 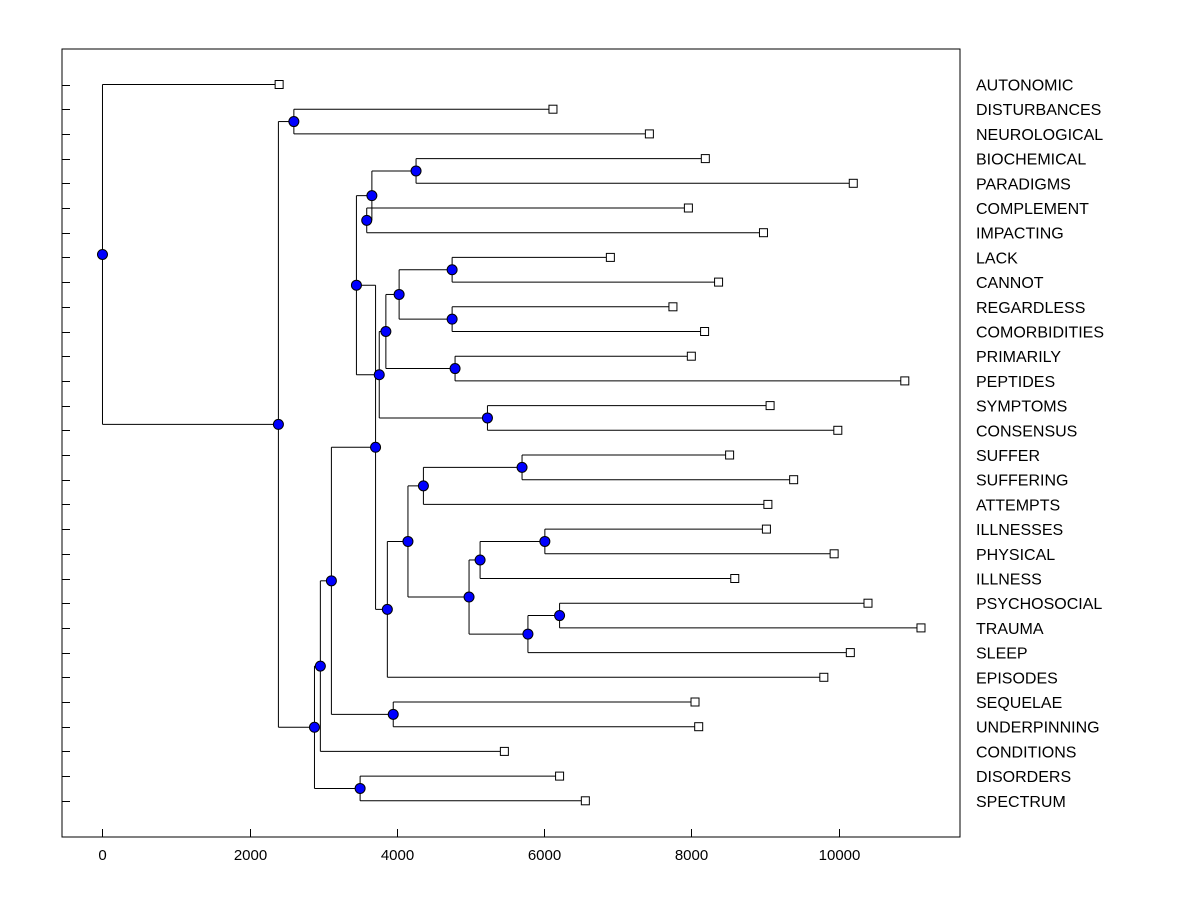 I want to click on leaf-label: SPECTRUM, so click(x=1021, y=802).